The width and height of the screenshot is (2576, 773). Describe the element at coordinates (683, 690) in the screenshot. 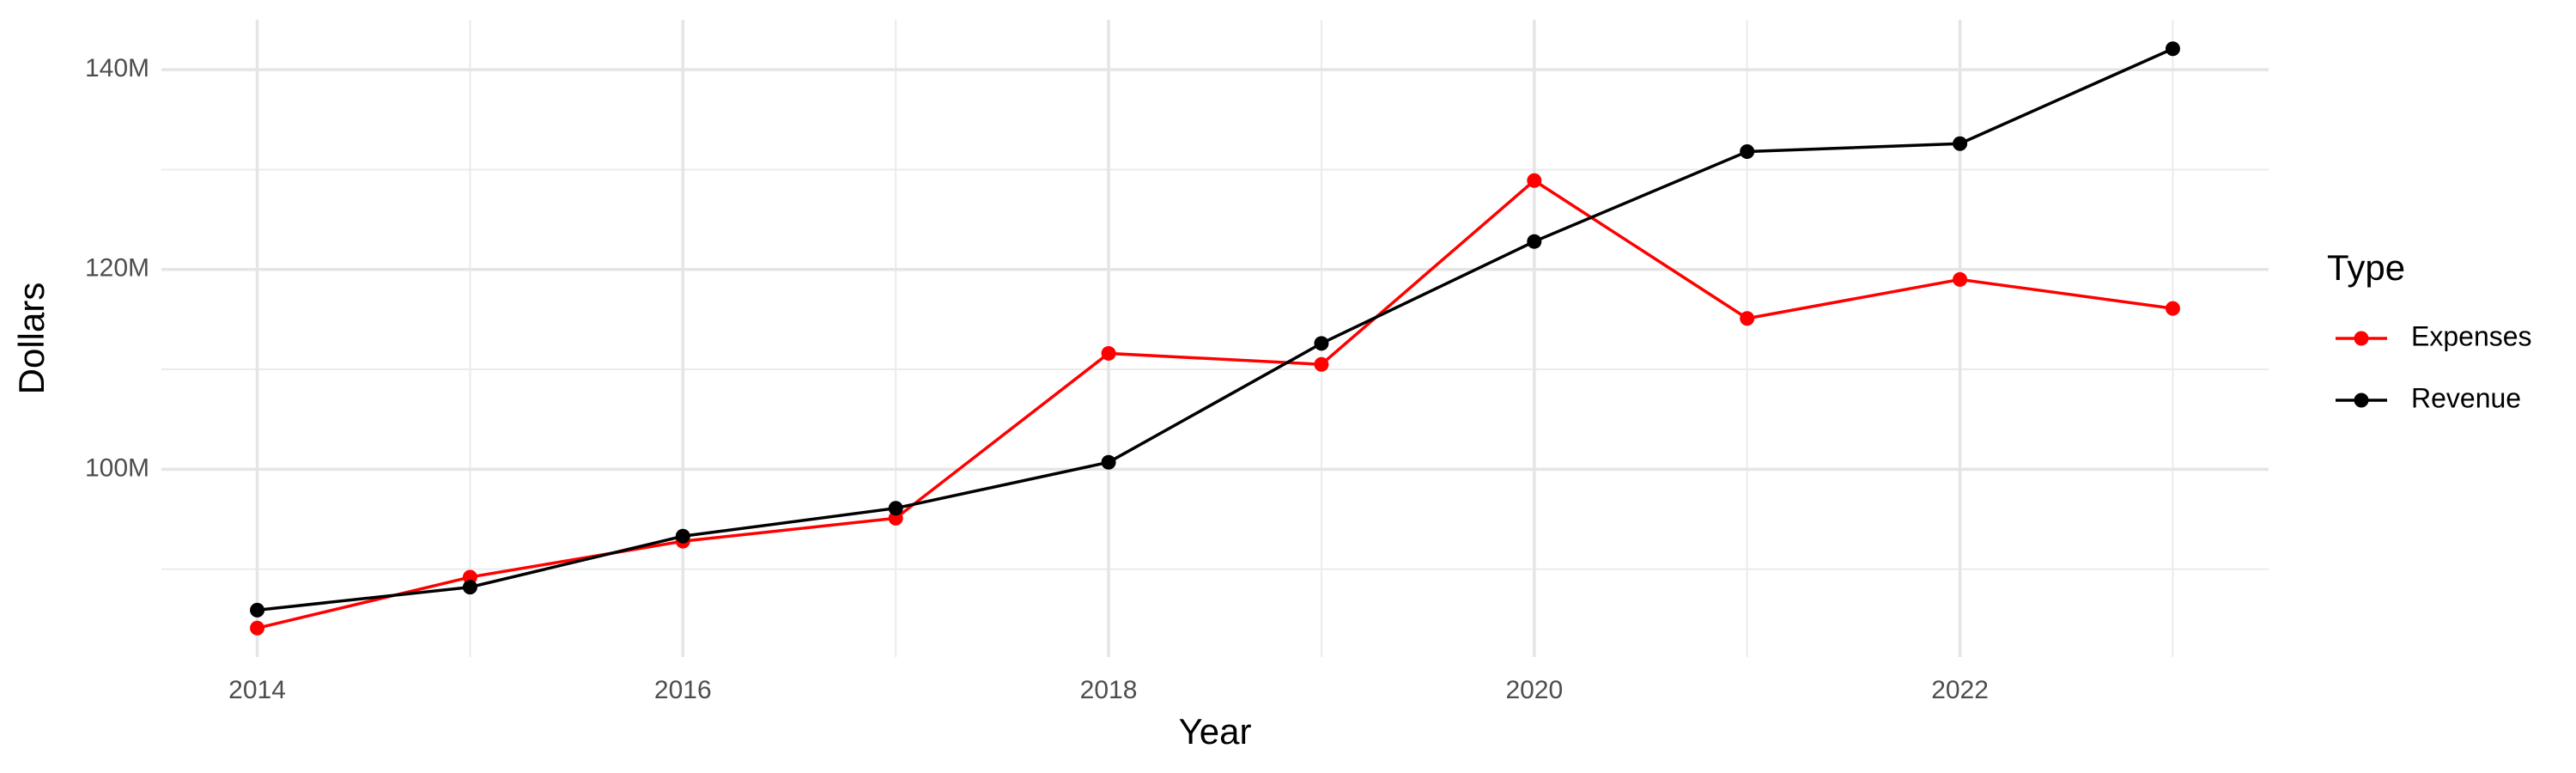

I see `x-tick-label: 2016` at that location.